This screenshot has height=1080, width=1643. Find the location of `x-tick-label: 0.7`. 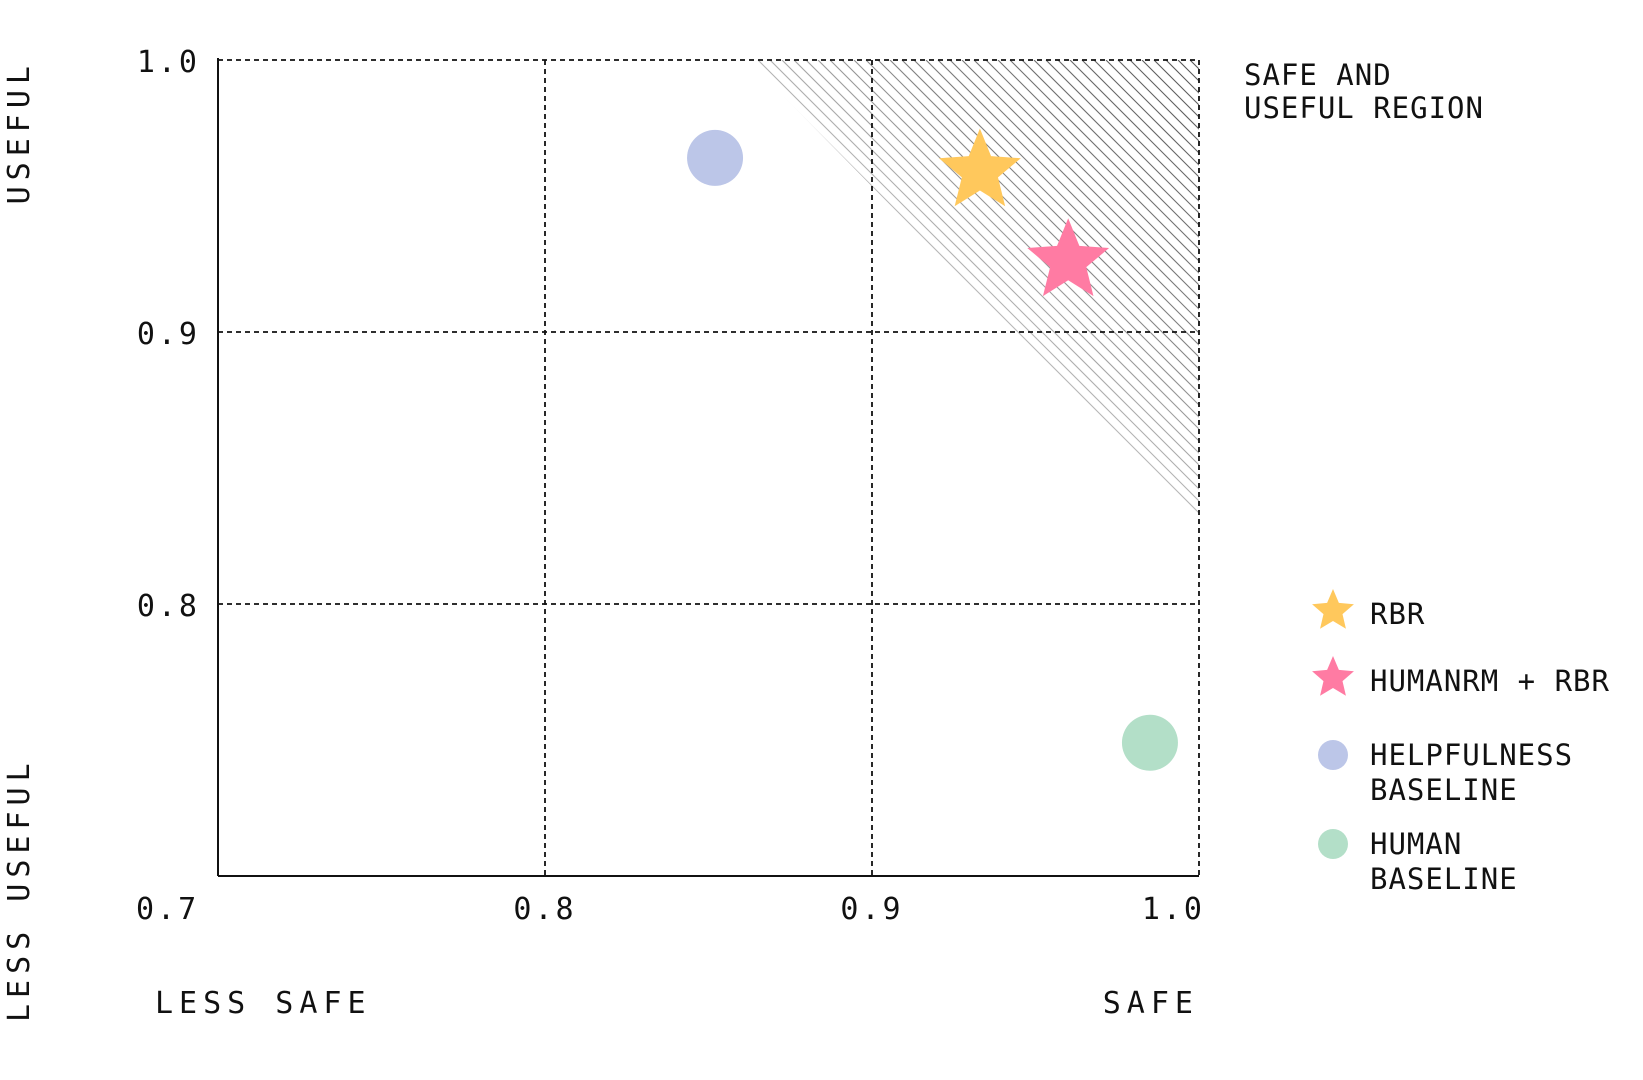

x-tick-label: 0.7 is located at coordinates (167, 909).